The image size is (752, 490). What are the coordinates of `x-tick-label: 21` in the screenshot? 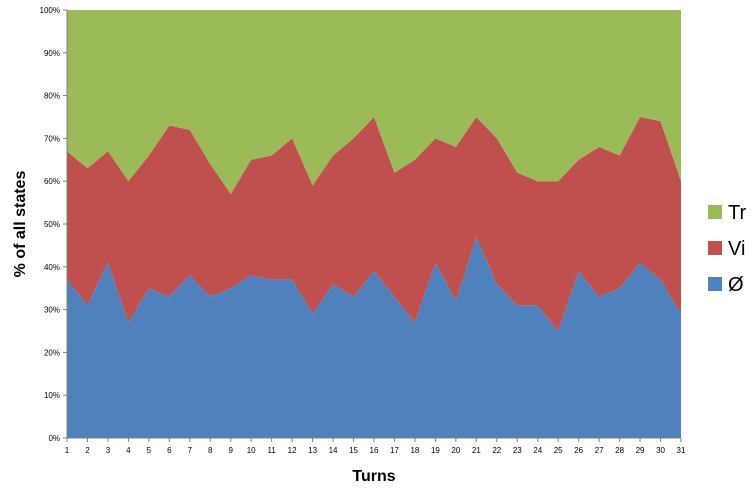 It's located at (476, 450).